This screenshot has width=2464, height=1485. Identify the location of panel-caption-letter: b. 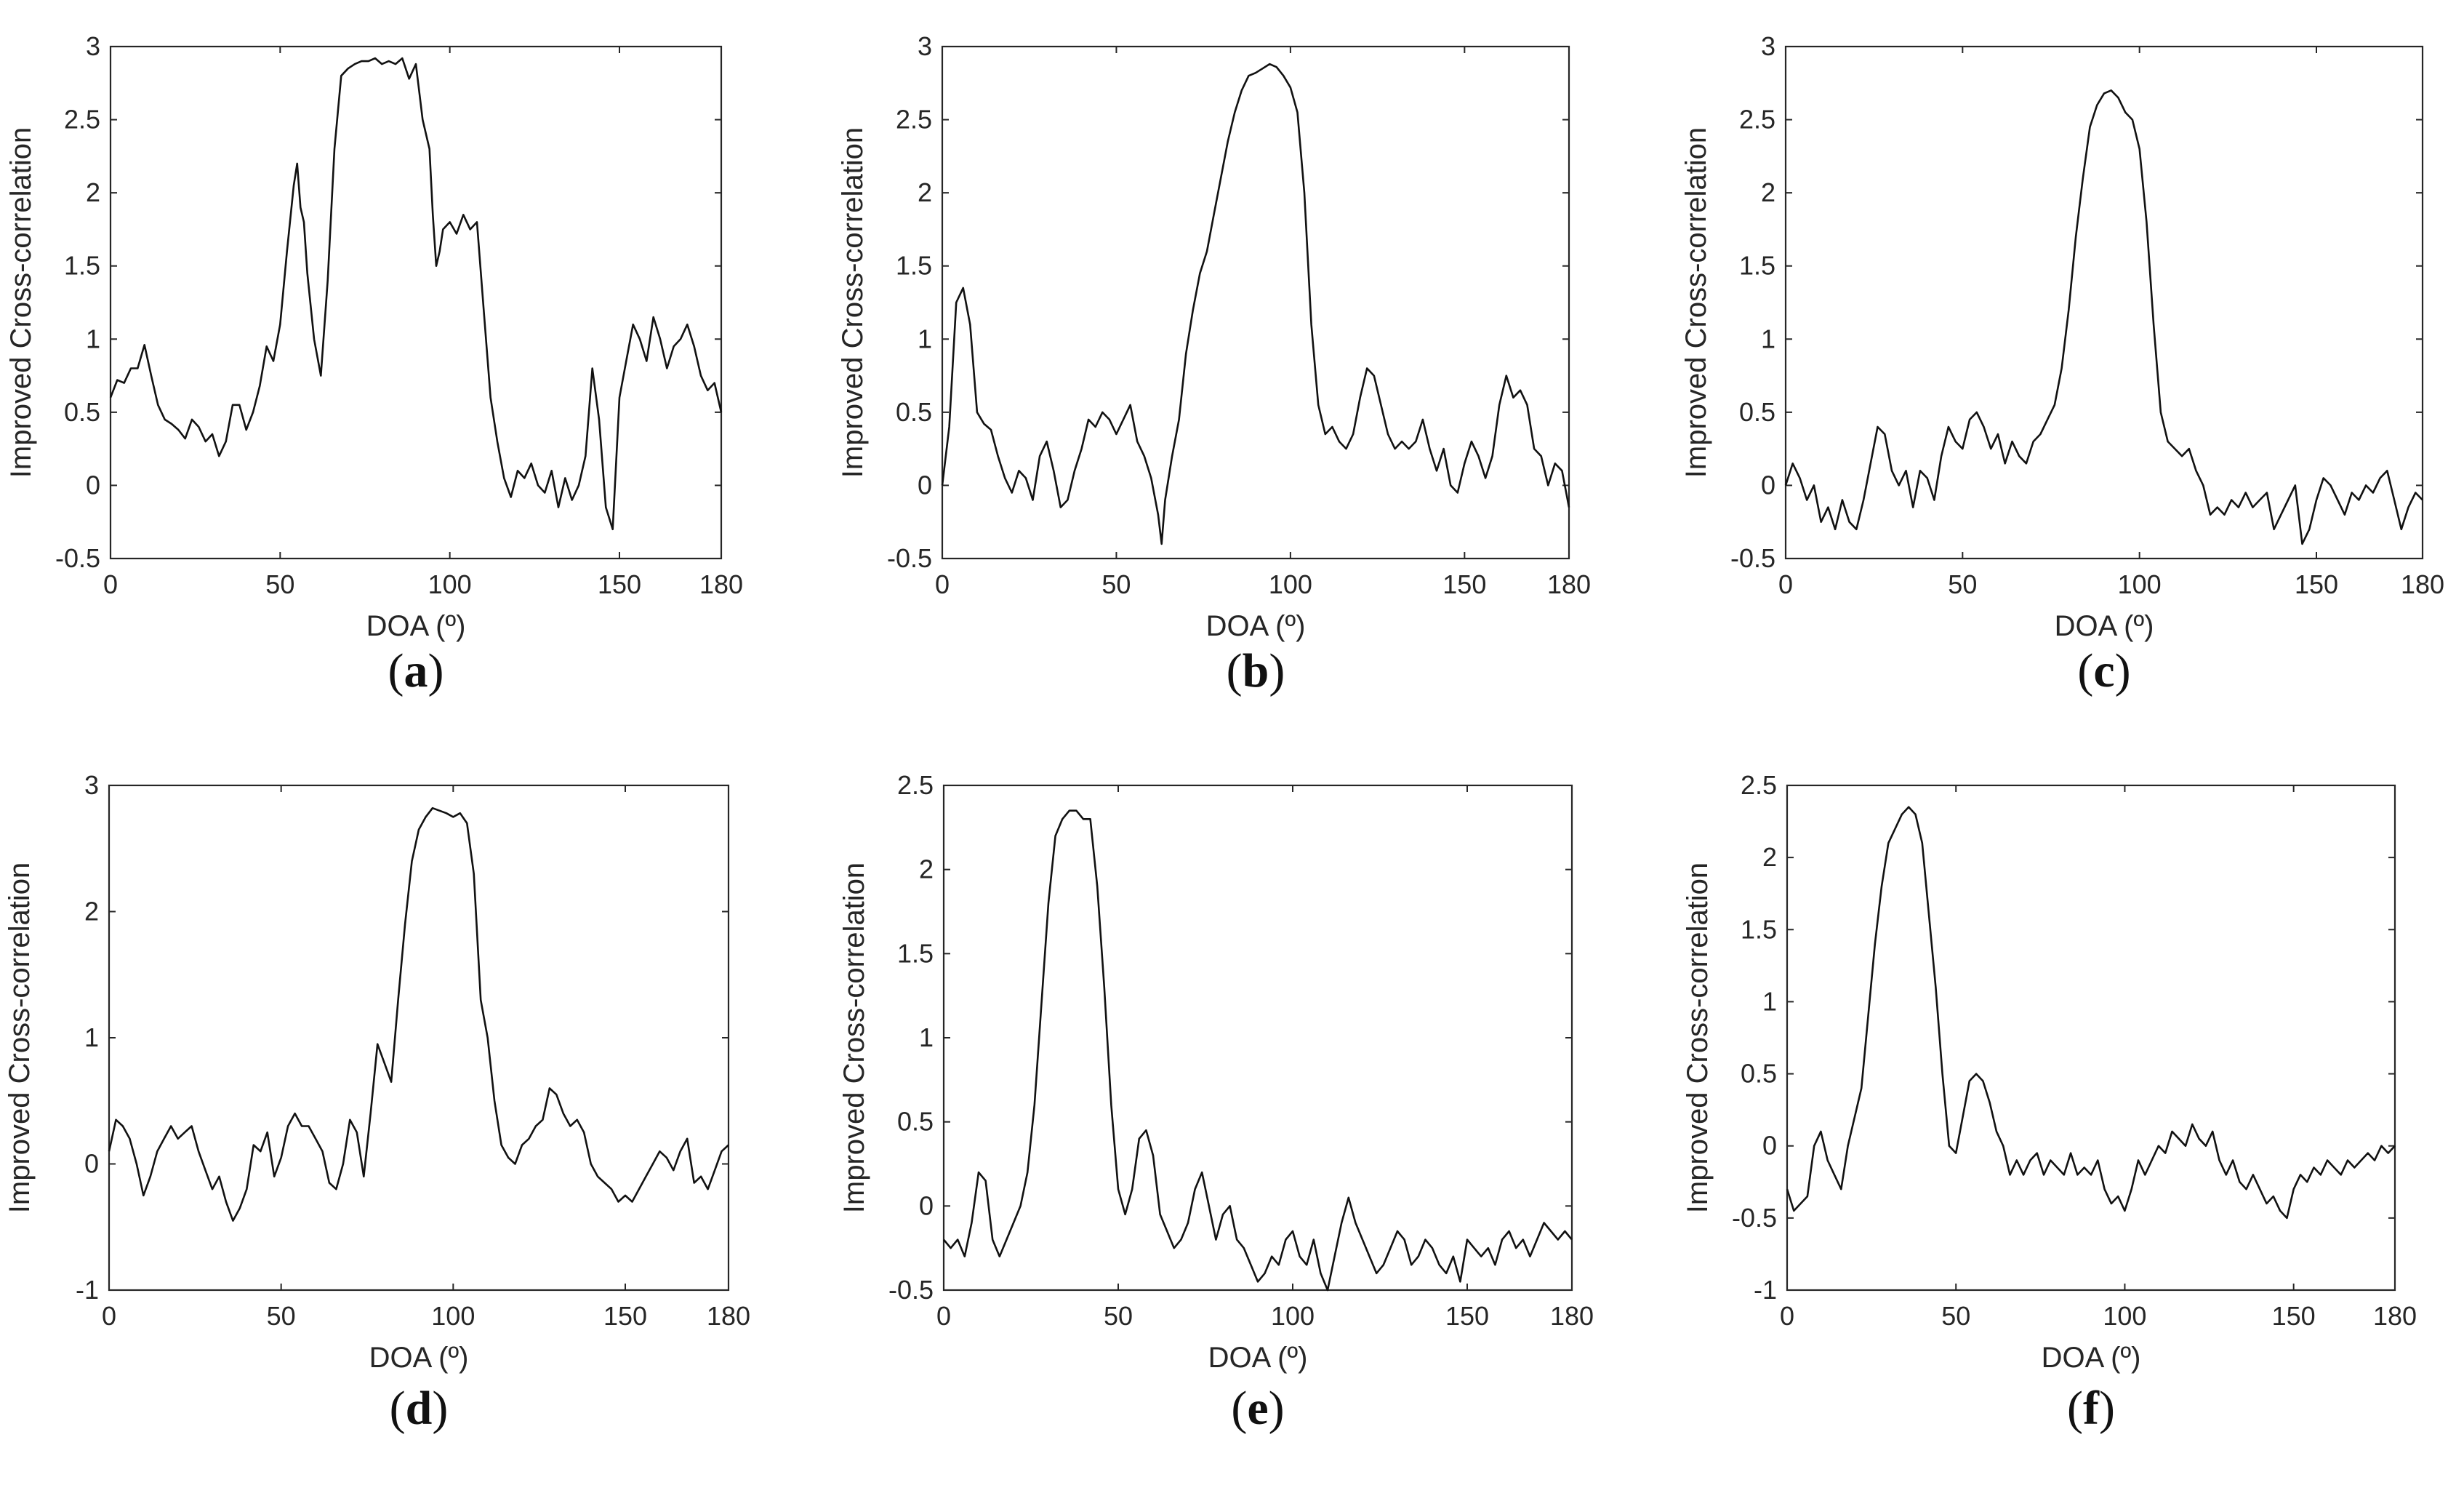
(1256, 670).